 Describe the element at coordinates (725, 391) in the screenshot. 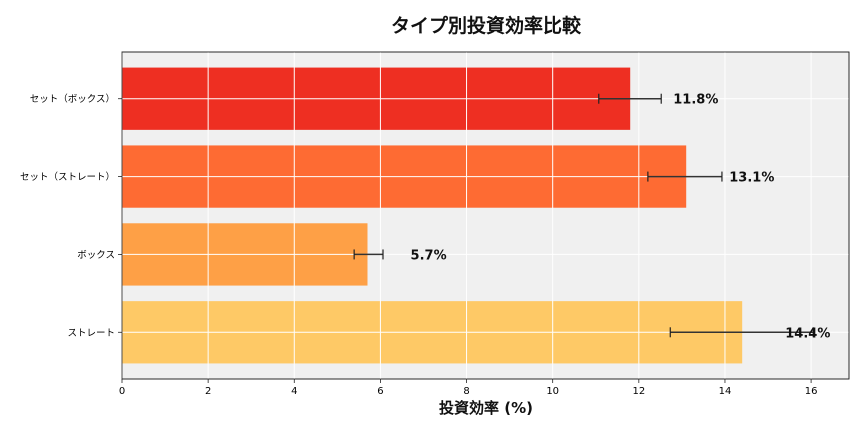

I see `x-tick-label: 14` at that location.